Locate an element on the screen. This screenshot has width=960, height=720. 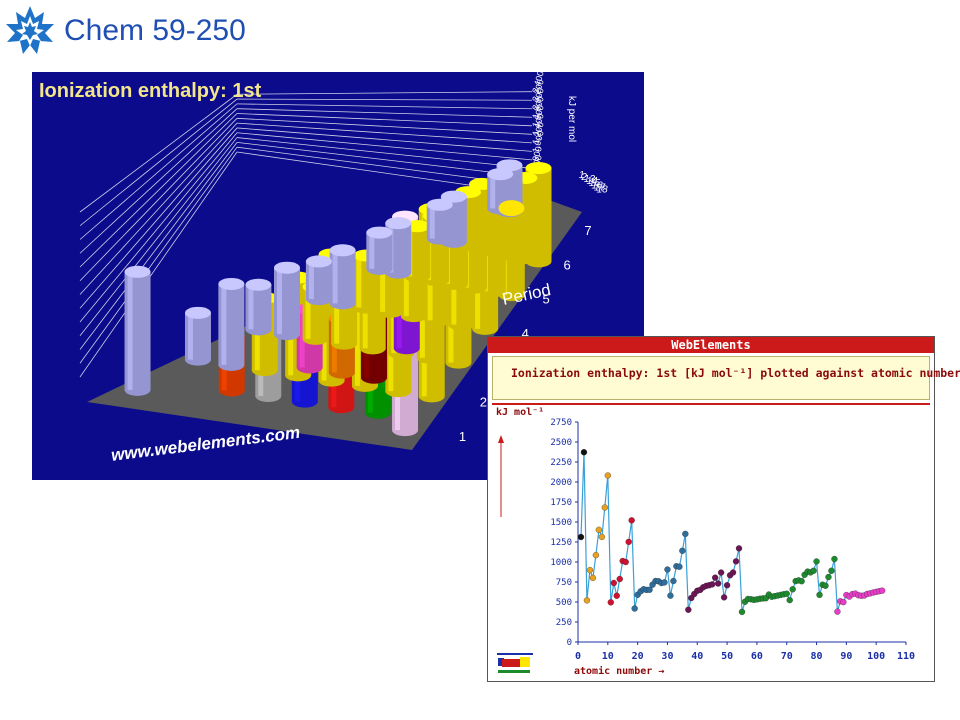
chart-3d-period-tick: 6 is located at coordinates (566, 264).